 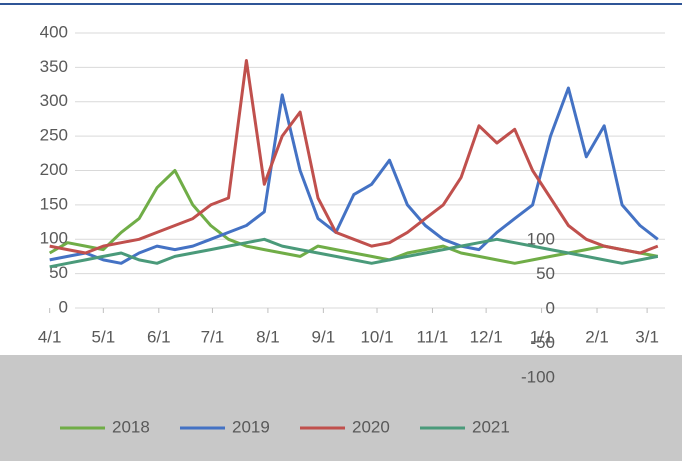 What do you see at coordinates (486, 336) in the screenshot?
I see `x-tick-label: 12/1` at bounding box center [486, 336].